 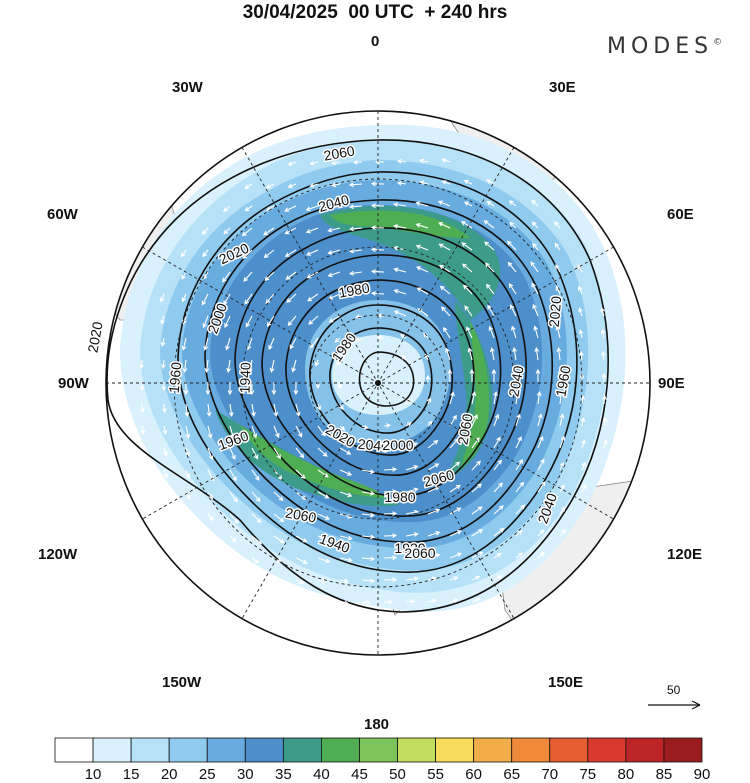 What do you see at coordinates (409, 548) in the screenshot?
I see `contour-label: 1920` at bounding box center [409, 548].